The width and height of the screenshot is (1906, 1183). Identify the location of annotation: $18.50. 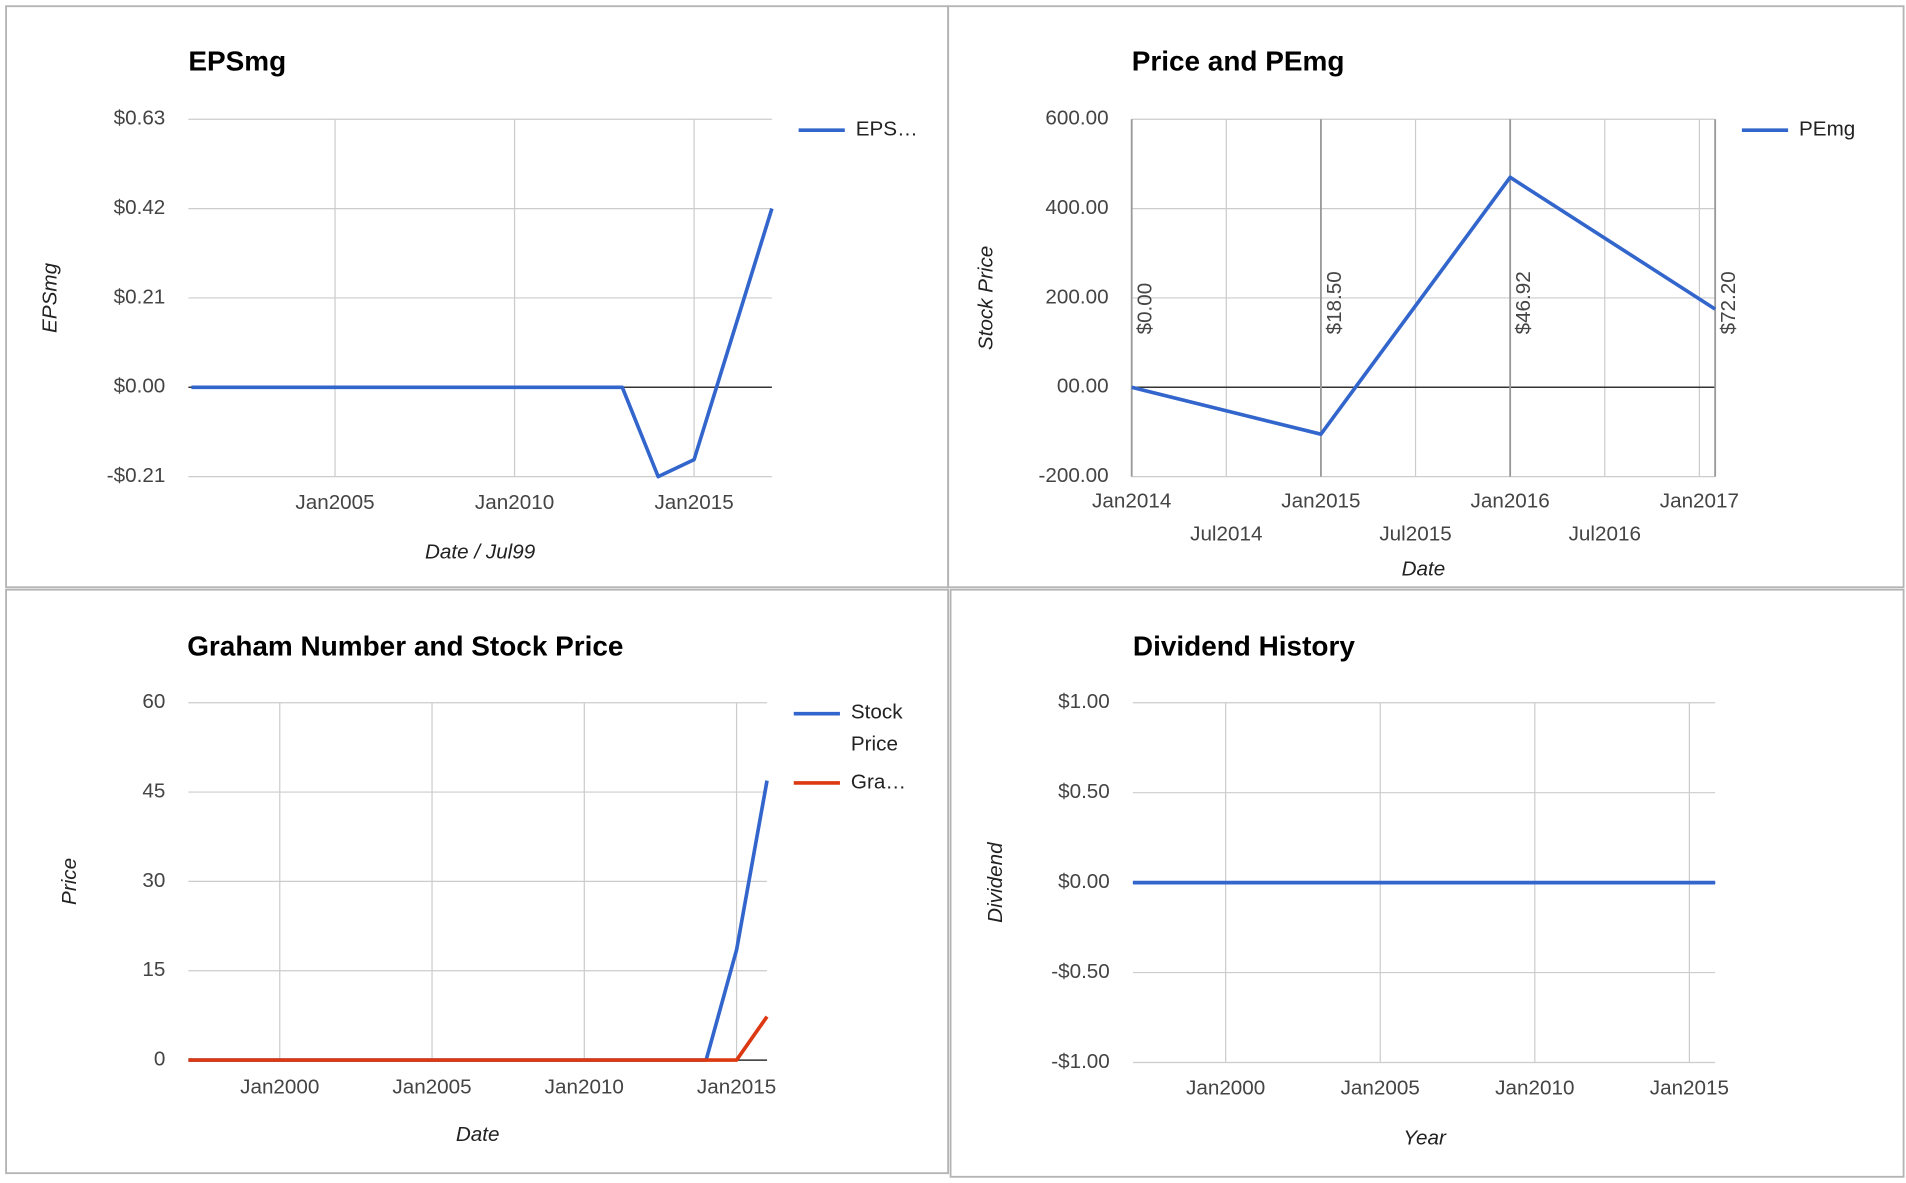
(1334, 302).